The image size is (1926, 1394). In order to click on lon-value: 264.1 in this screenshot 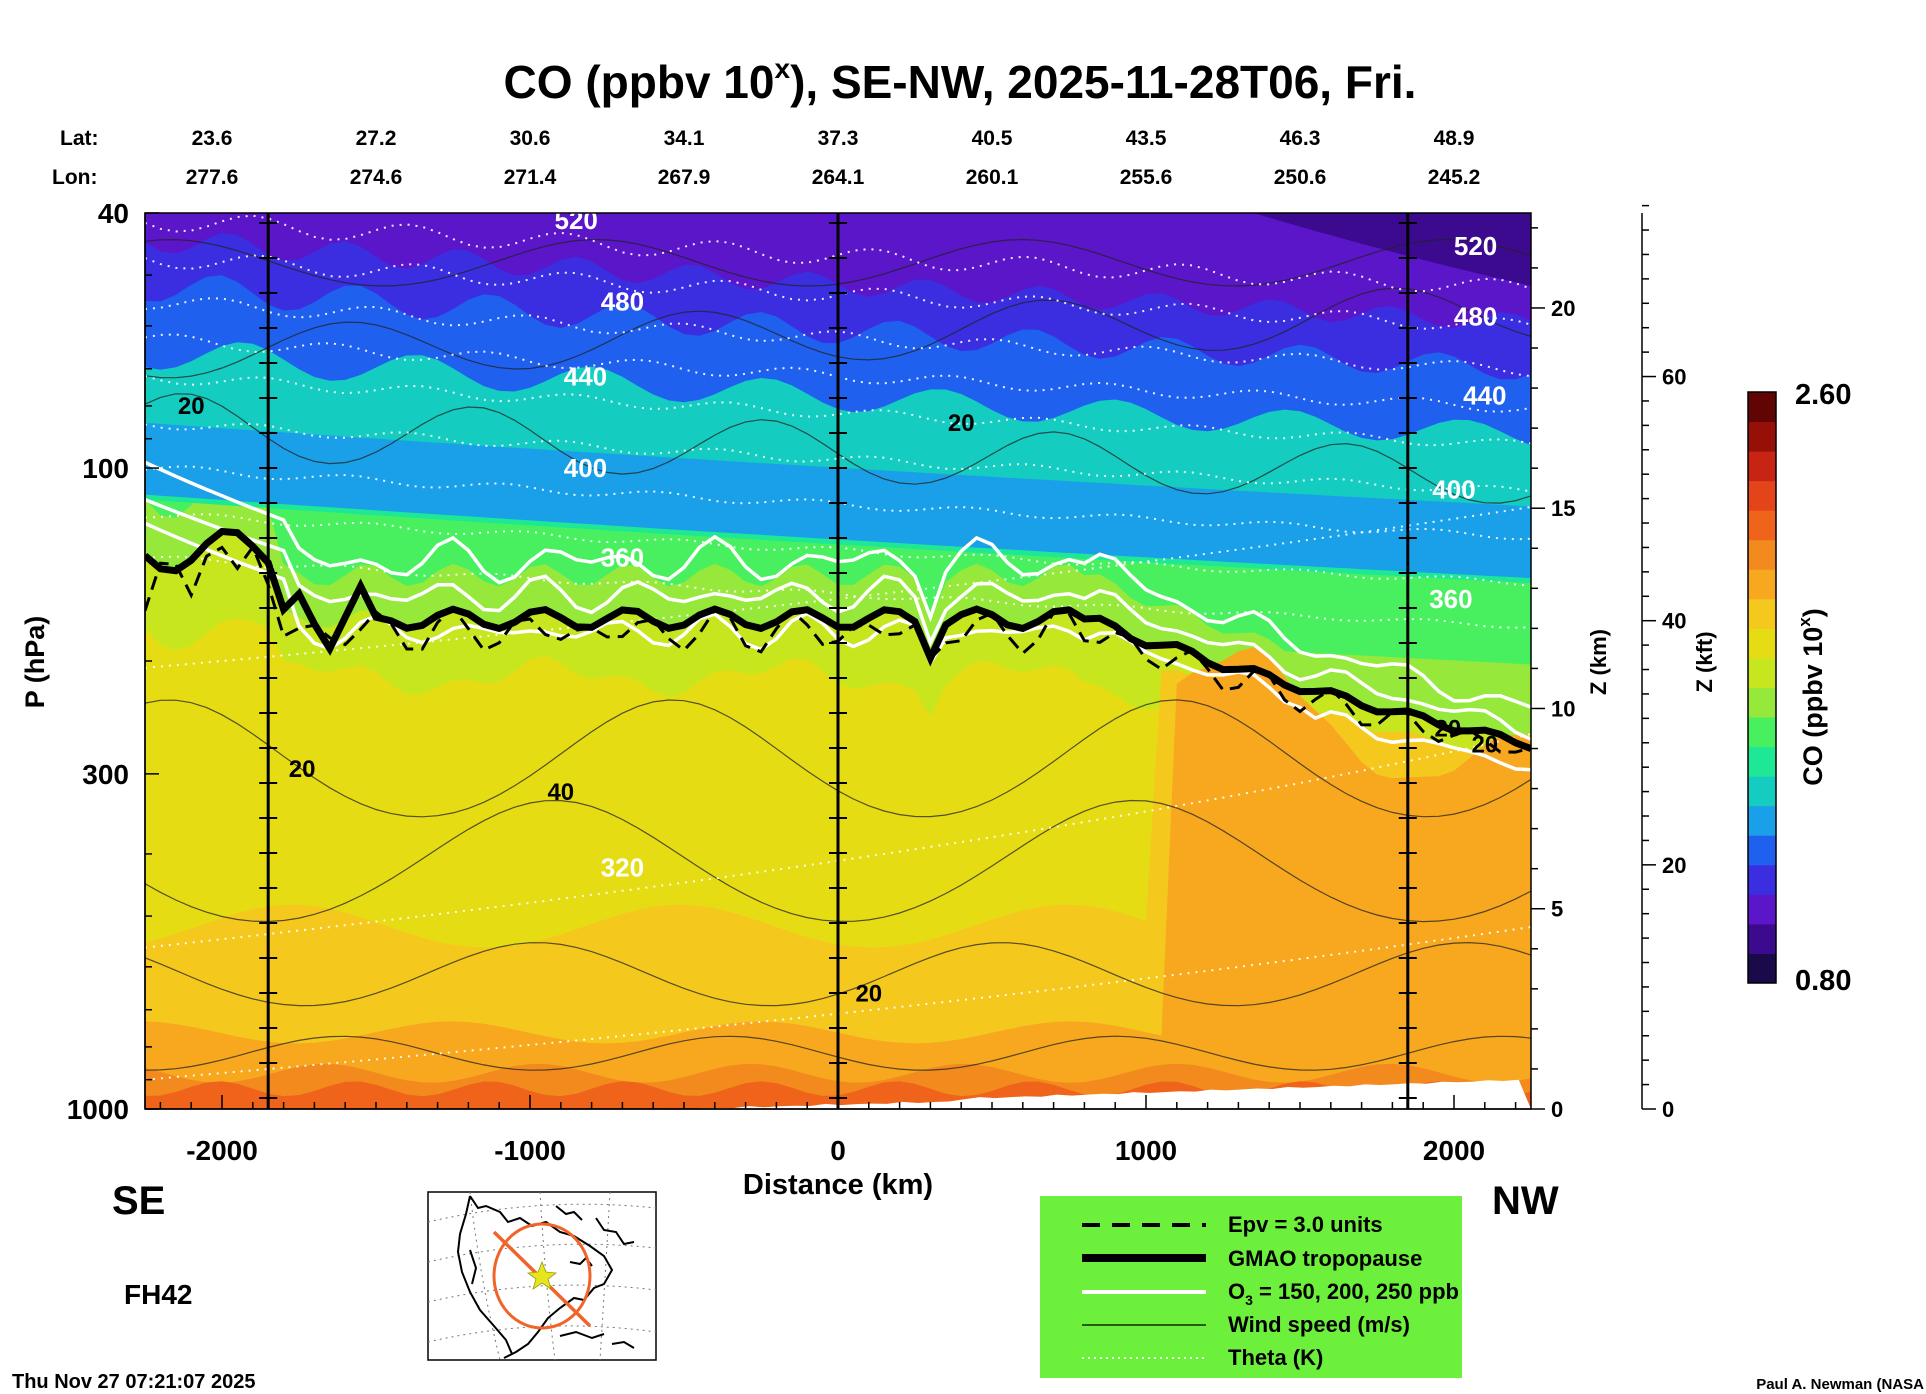, I will do `click(838, 177)`.